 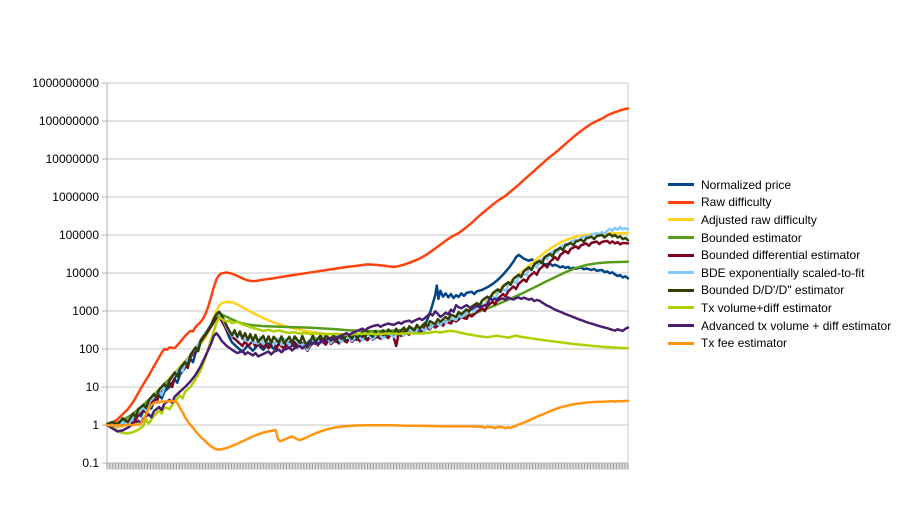 I want to click on legend-item-bounded-differential-estimator: Bounded differential estimator, so click(x=779, y=255).